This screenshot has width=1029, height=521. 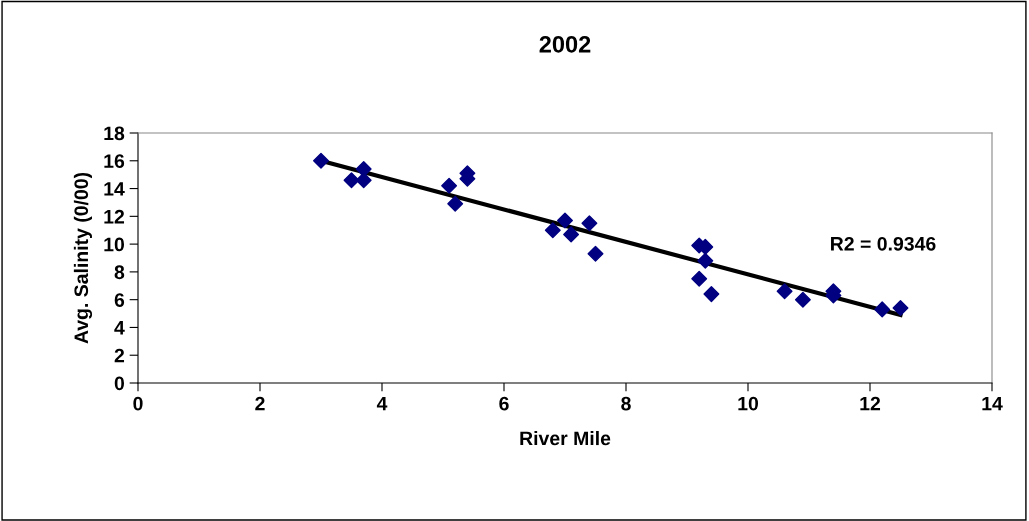 I want to click on y-tick-label: 0, so click(x=119, y=383).